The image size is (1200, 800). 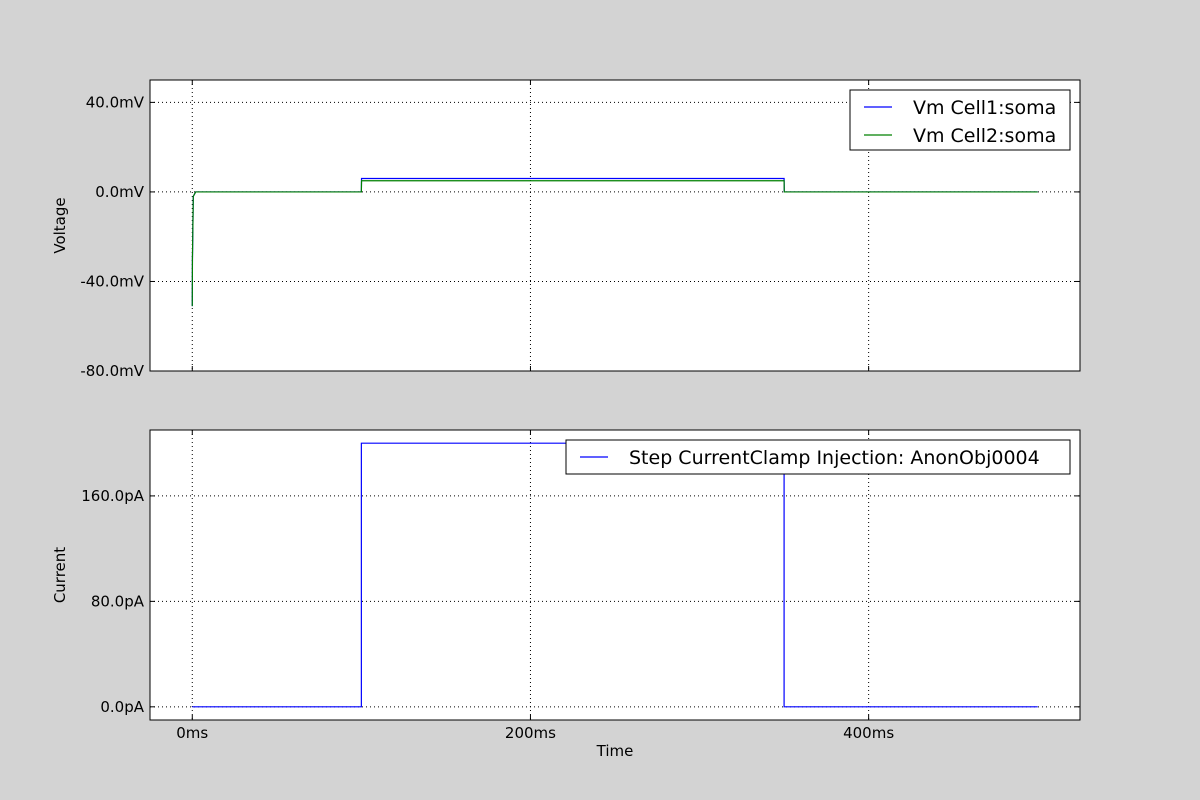 What do you see at coordinates (834, 458) in the screenshot?
I see `legend-entry-0: Step CurrentClamp Injection: AnonObj0004` at bounding box center [834, 458].